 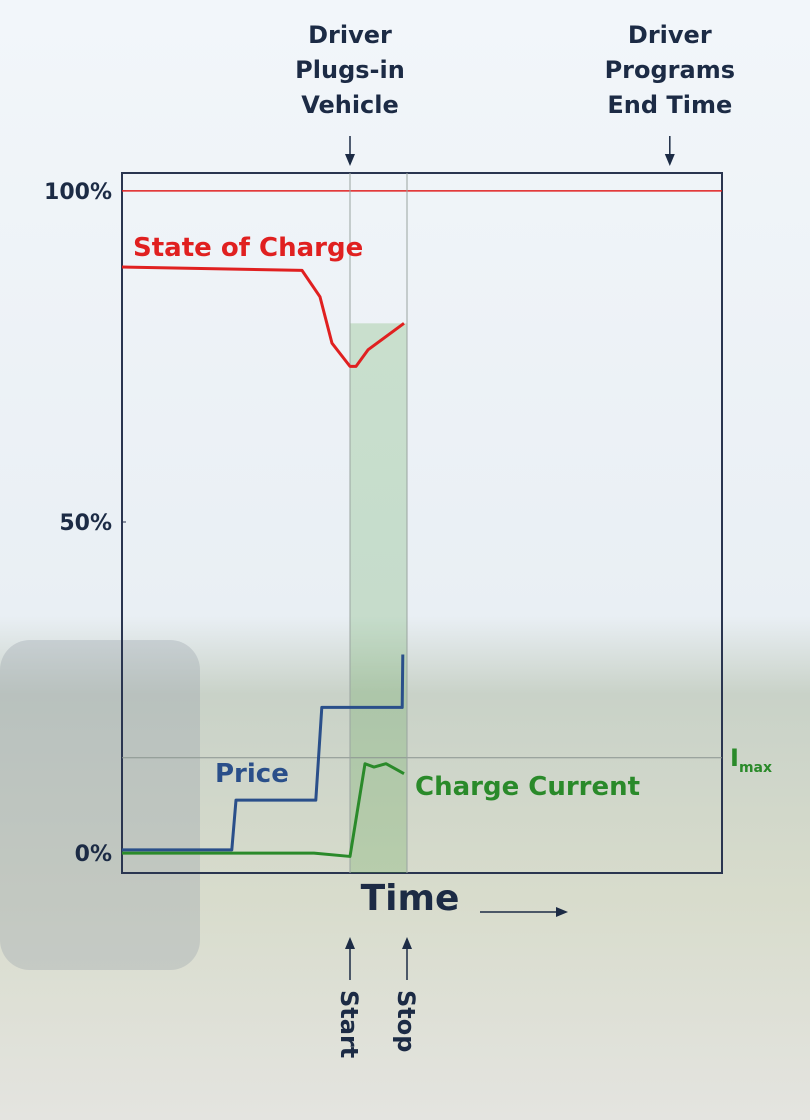 What do you see at coordinates (349, 1024) in the screenshot?
I see `event-label: Start` at bounding box center [349, 1024].